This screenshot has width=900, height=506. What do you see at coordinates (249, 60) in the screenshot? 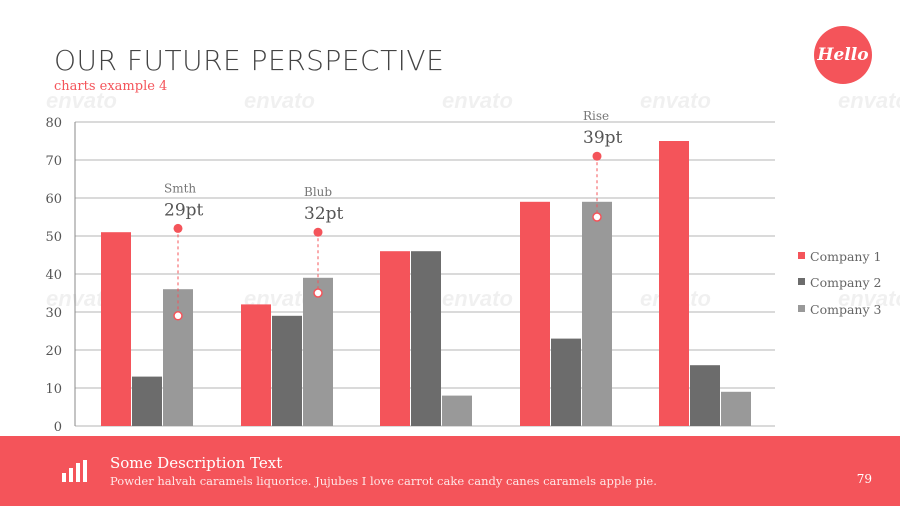
I see `page-title: OUR FUTURE PERSPECTIVE` at bounding box center [249, 60].